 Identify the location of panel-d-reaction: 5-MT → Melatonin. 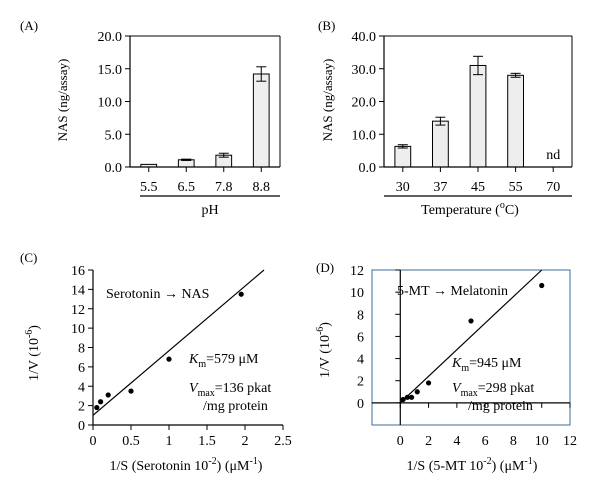
(452, 291).